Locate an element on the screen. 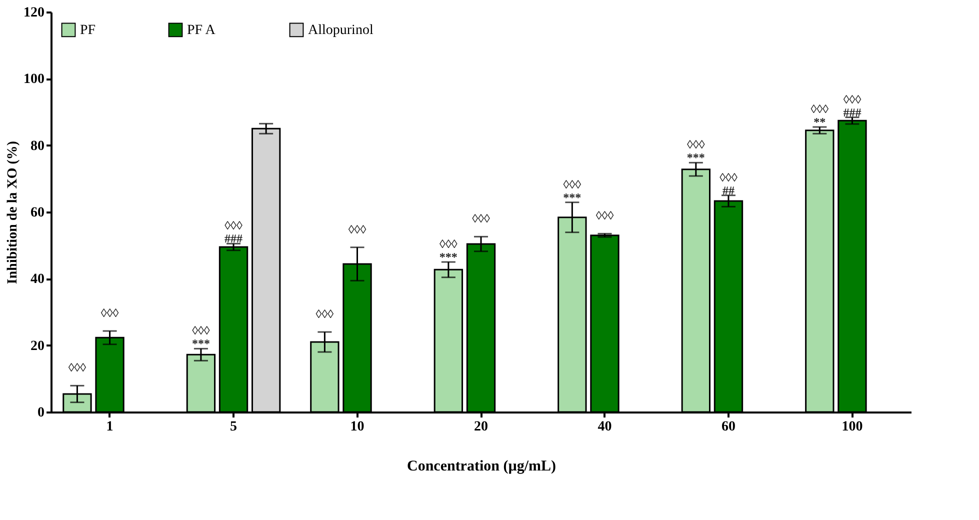  y-tick-label: 0 is located at coordinates (41, 413).